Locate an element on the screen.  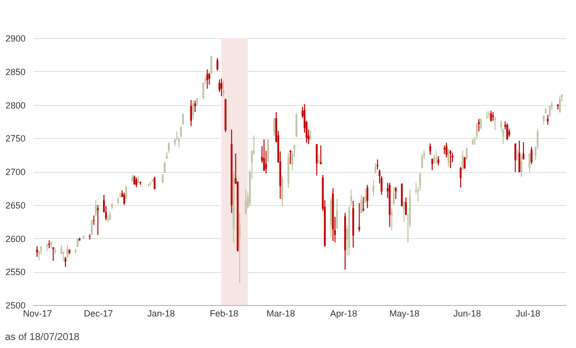
x-tick-label: Jun-18 is located at coordinates (467, 313).